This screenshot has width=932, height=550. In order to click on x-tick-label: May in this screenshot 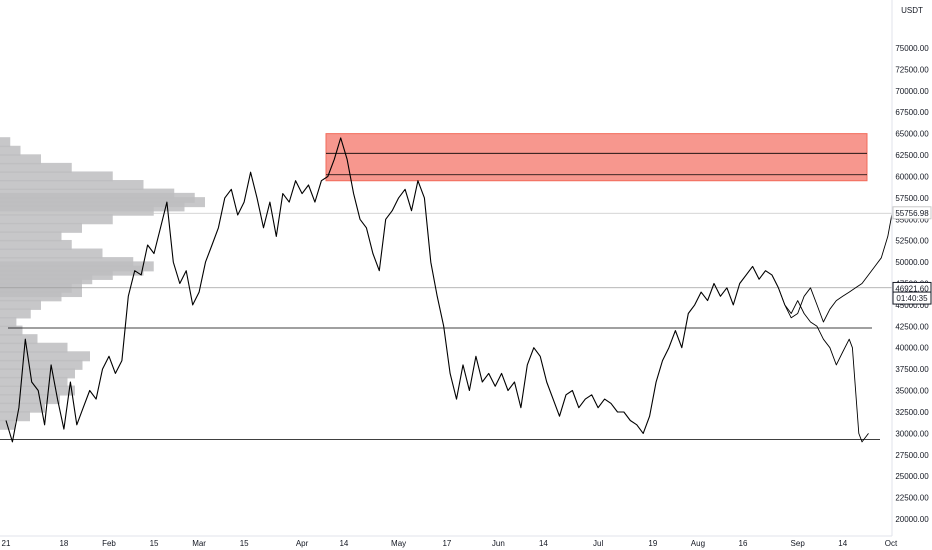, I will do `click(398, 543)`.